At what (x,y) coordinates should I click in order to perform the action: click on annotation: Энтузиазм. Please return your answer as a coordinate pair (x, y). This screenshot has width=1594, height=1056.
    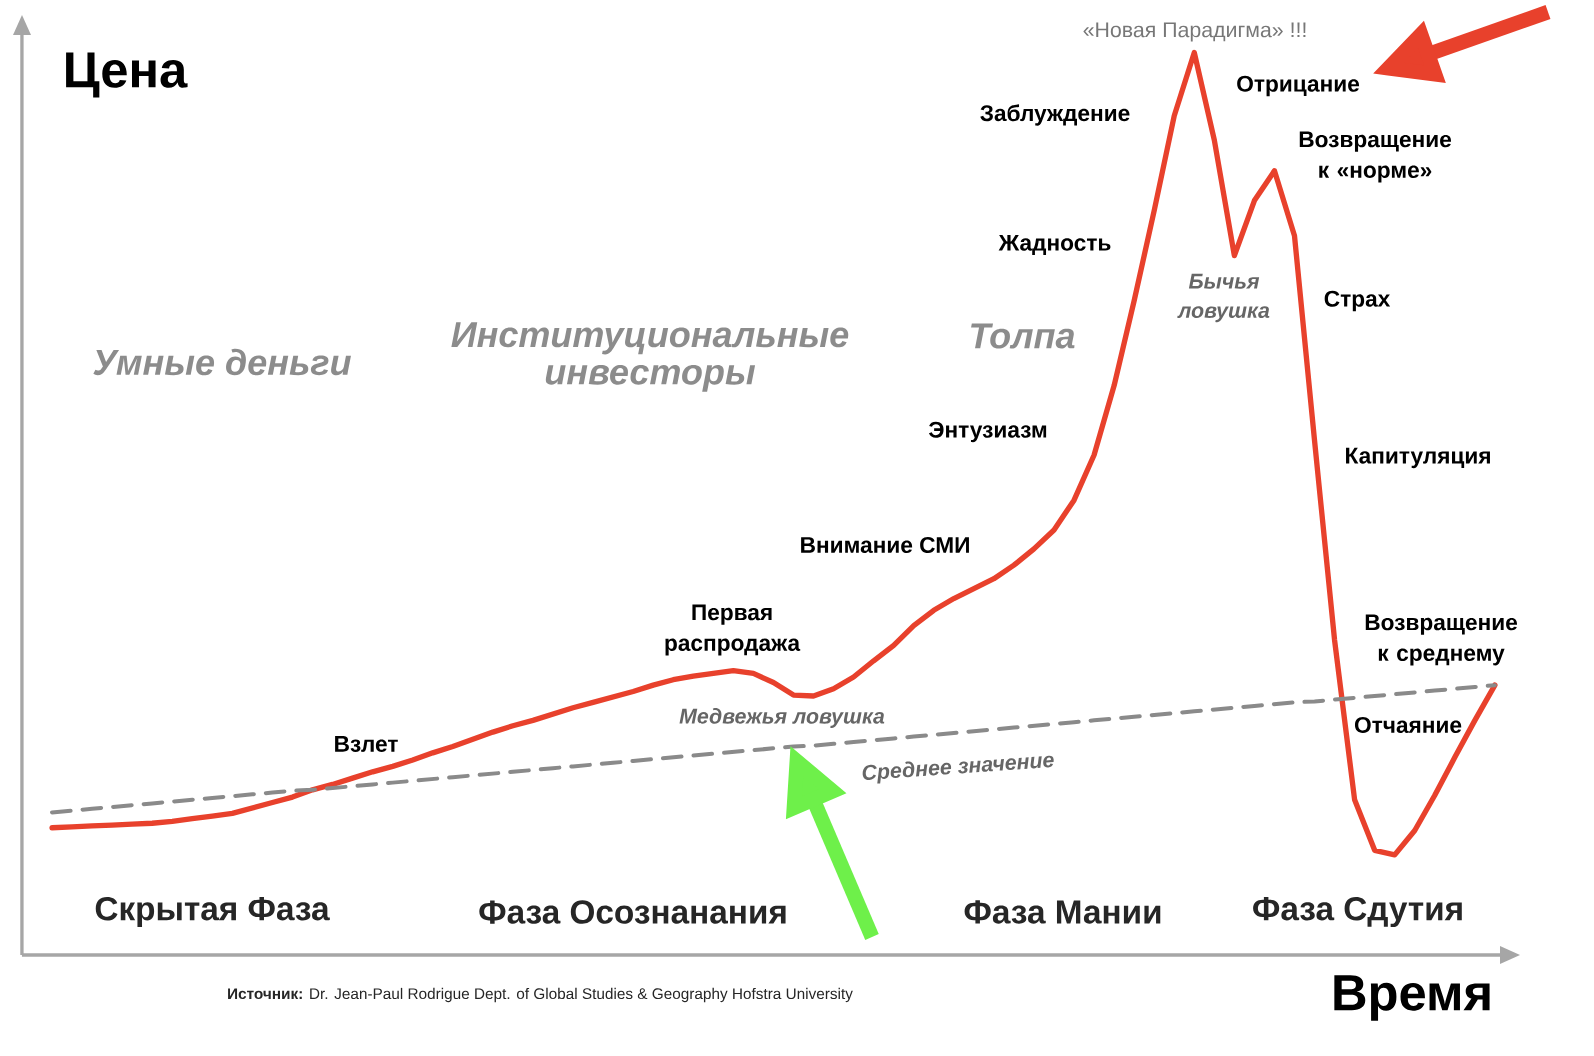
    Looking at the image, I should click on (987, 432).